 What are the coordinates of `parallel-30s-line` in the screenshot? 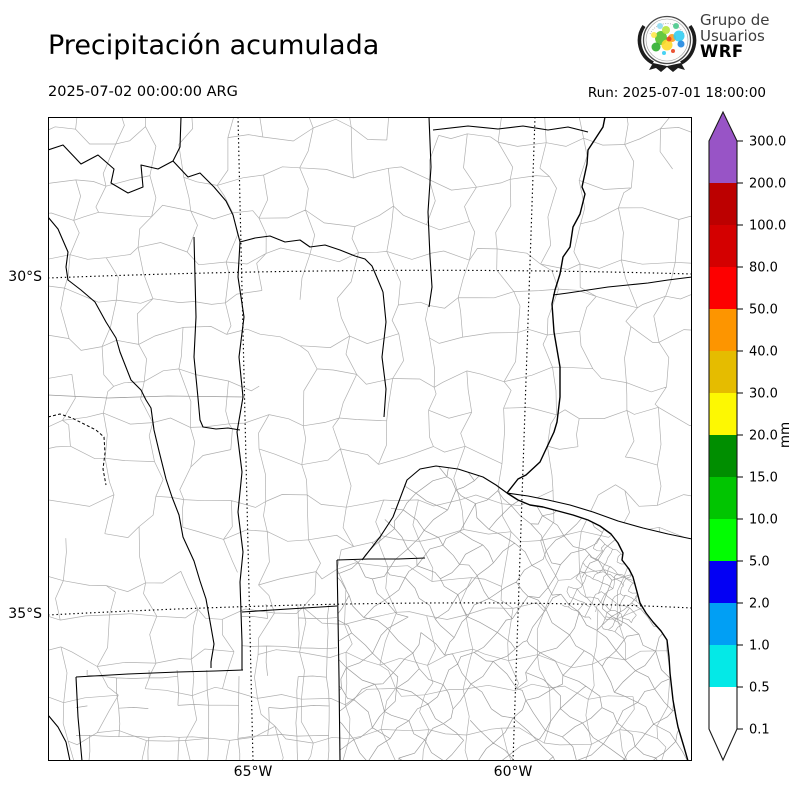 It's located at (370, 274).